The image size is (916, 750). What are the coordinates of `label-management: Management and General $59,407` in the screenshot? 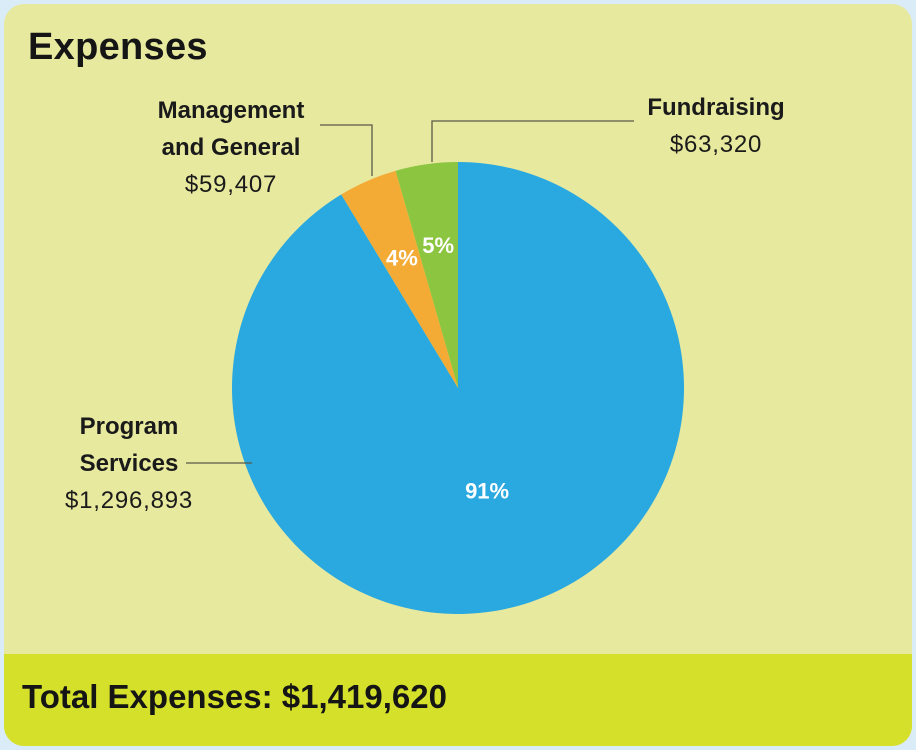 It's located at (231, 147).